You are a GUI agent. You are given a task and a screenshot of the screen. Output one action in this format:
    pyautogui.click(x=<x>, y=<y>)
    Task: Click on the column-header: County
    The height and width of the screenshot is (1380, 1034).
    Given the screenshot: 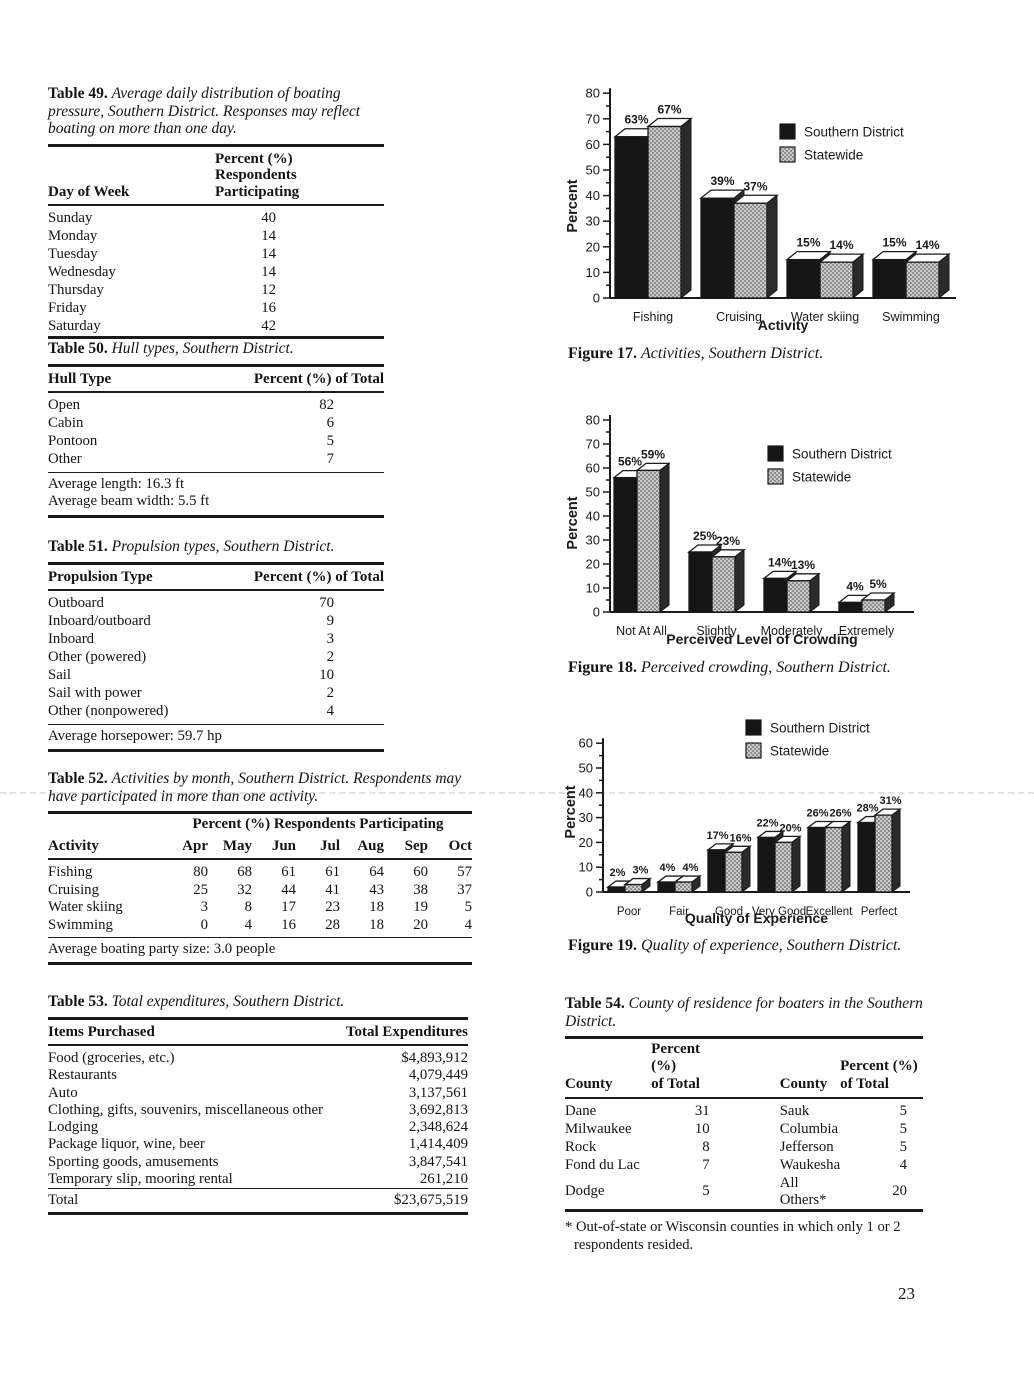 What is the action you would take?
    pyautogui.click(x=608, y=1086)
    